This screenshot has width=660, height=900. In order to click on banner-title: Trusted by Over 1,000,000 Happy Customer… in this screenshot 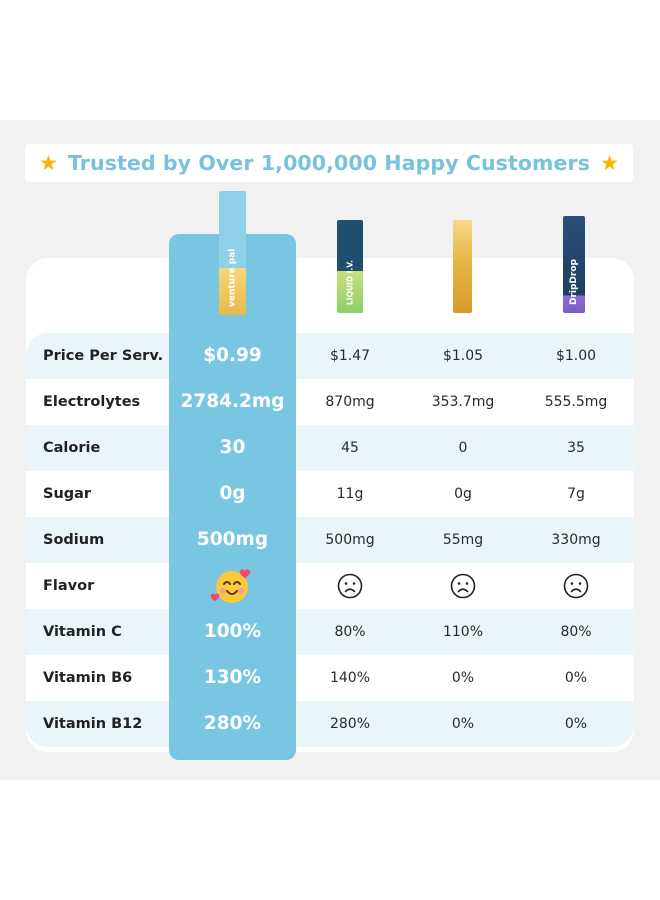, I will do `click(329, 163)`.